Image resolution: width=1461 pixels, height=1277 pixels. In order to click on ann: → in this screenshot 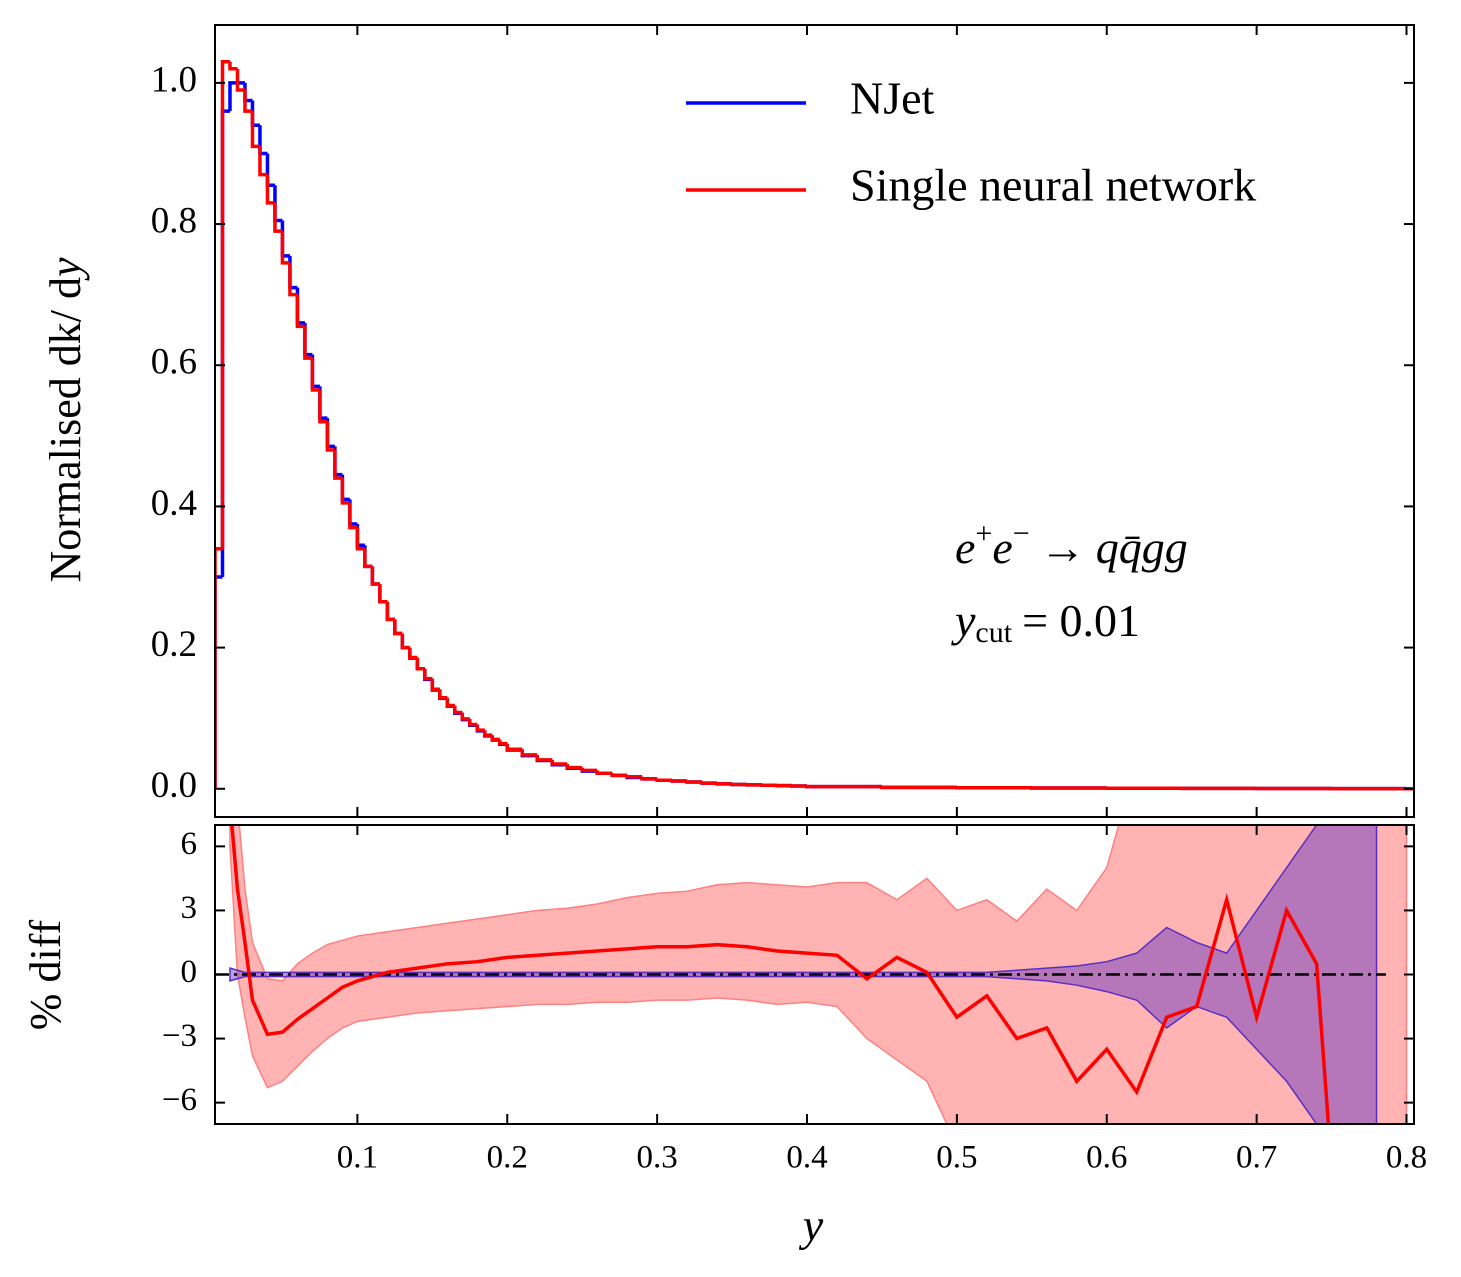, I will do `click(1063, 547)`.